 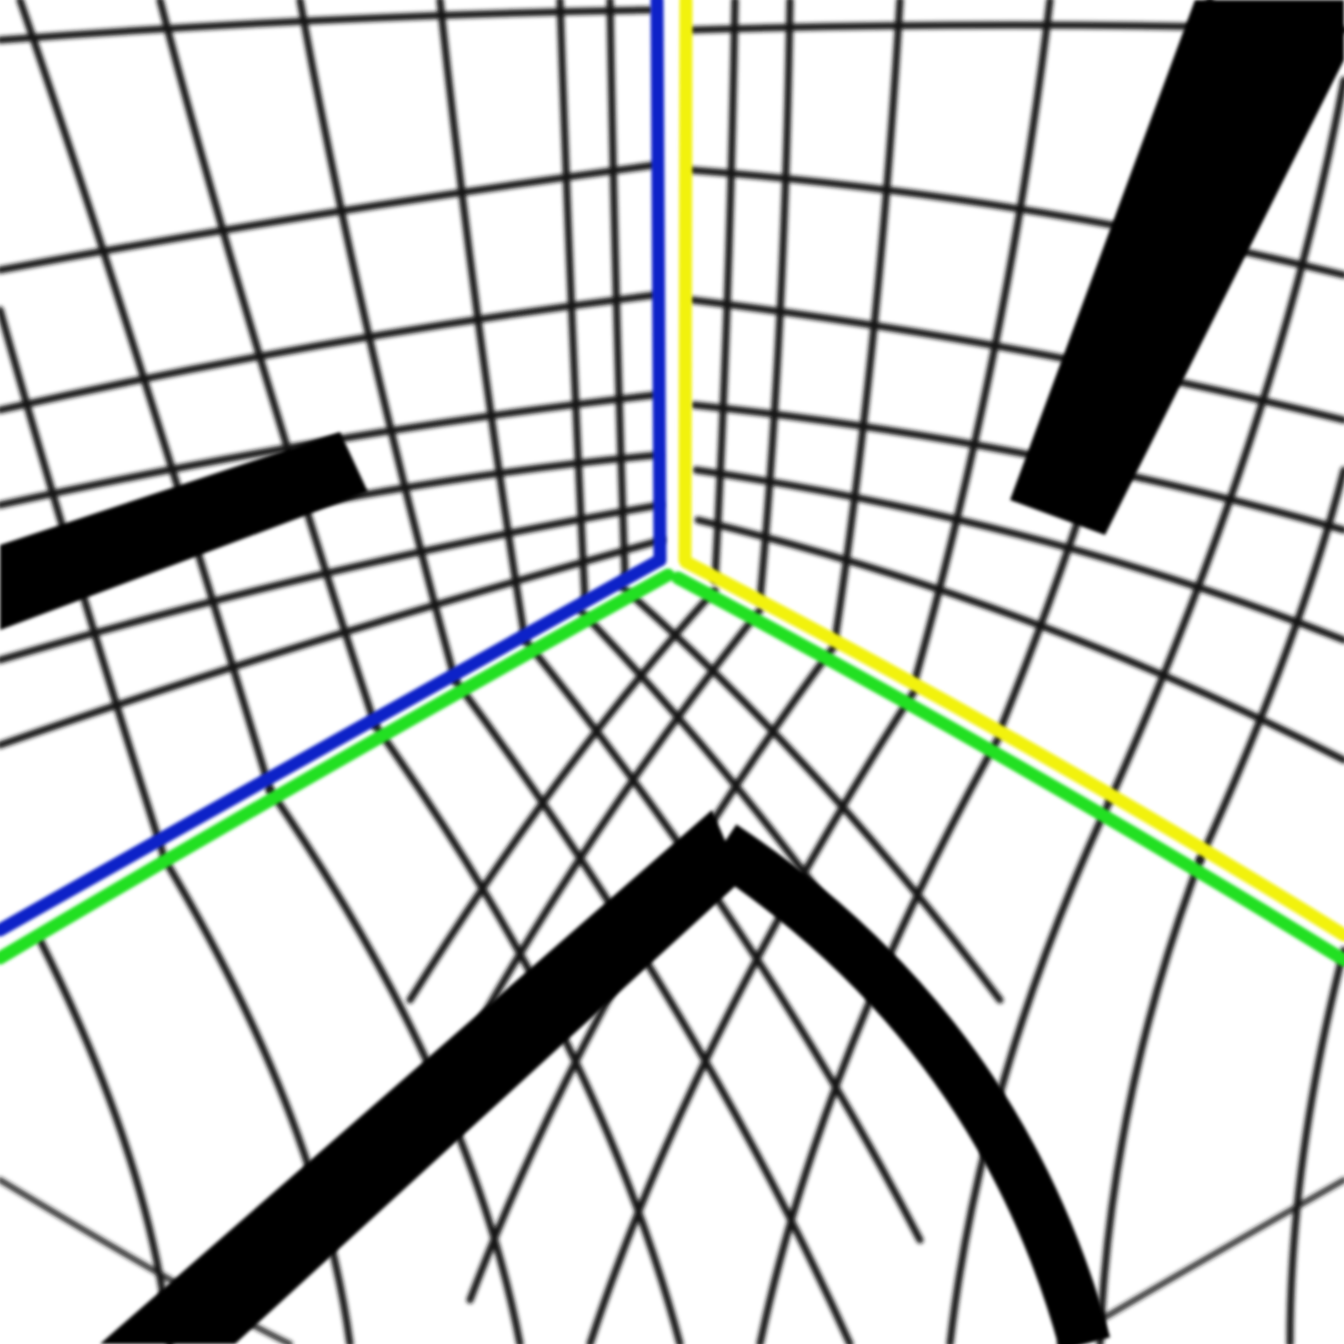 I want to click on left-wall-band, so click(x=184, y=531).